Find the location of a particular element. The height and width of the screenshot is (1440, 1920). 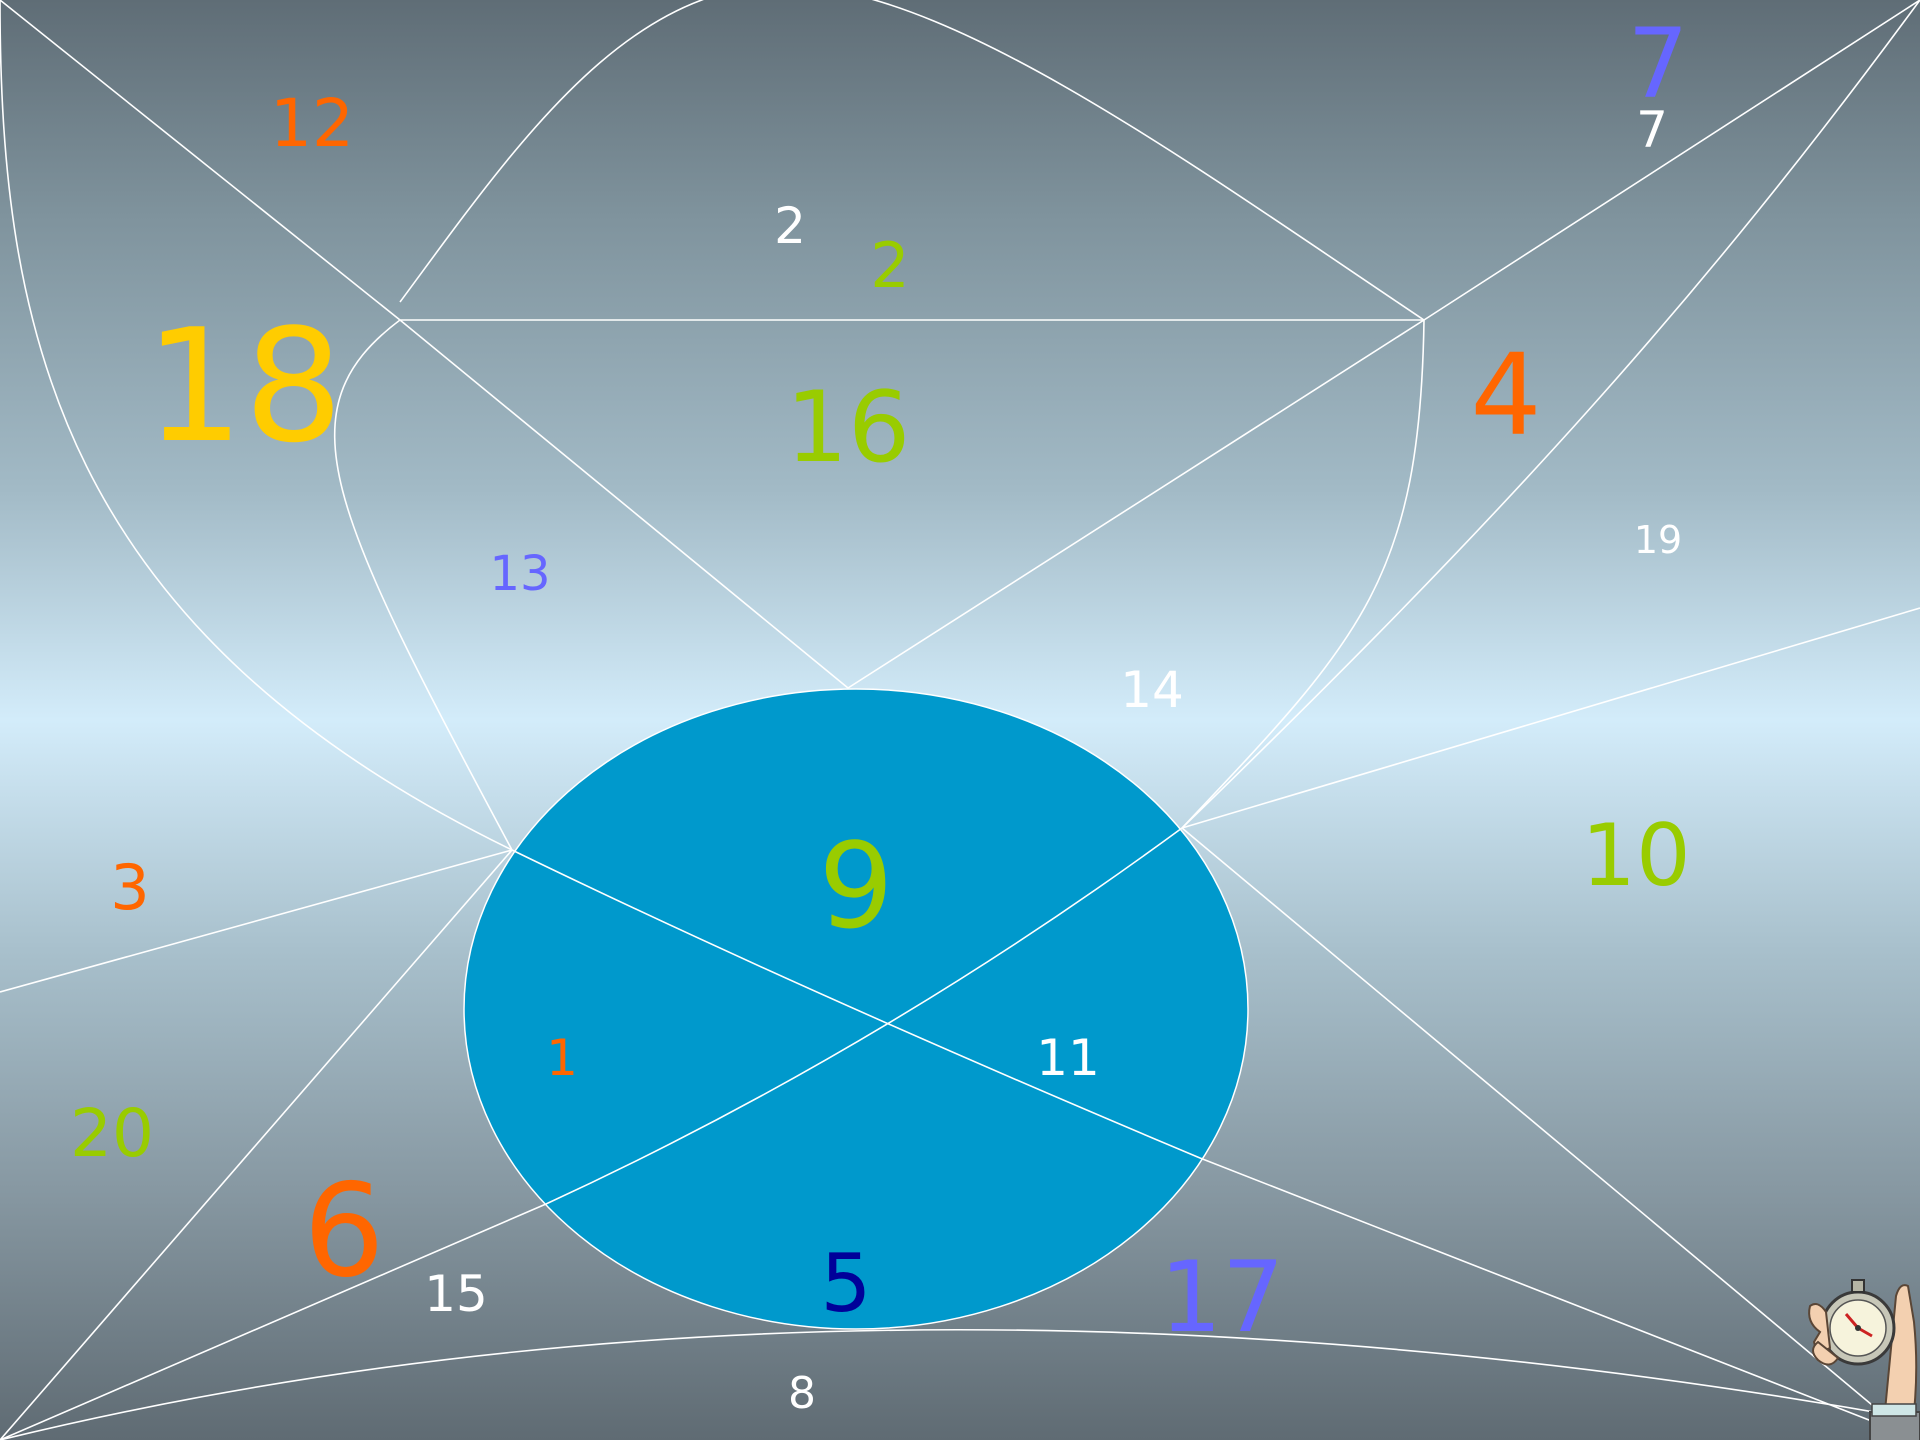

left-inner-curve is located at coordinates (423, 585).